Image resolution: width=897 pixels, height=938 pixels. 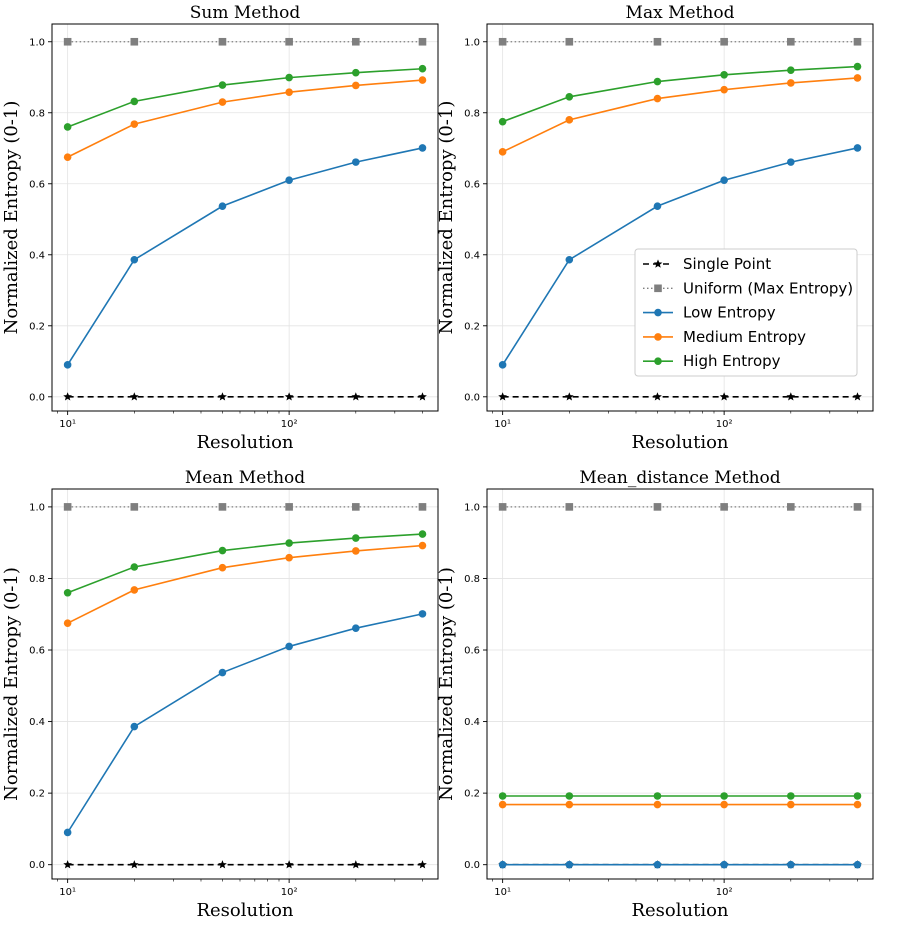 What do you see at coordinates (245, 478) in the screenshot?
I see `chart-title: Mean Method` at bounding box center [245, 478].